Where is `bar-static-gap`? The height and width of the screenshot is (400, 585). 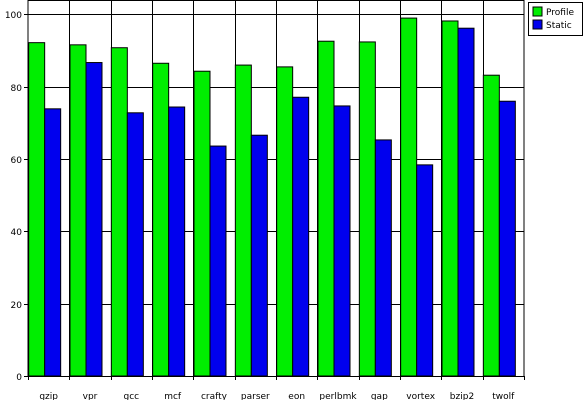 bar-static-gap is located at coordinates (383, 258).